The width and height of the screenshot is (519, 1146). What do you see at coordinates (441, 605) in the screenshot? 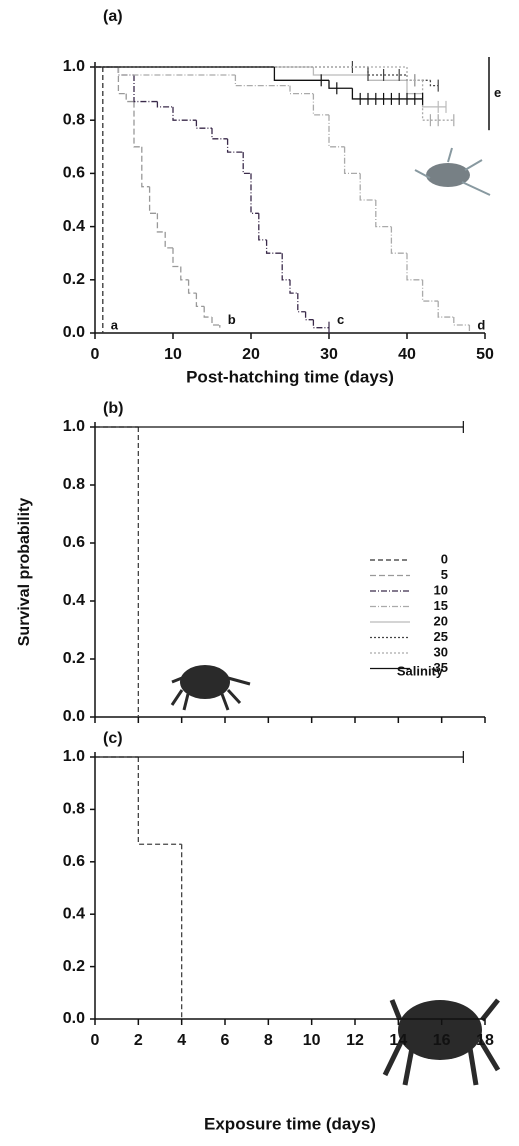
I see `legend-label: 15` at bounding box center [441, 605].